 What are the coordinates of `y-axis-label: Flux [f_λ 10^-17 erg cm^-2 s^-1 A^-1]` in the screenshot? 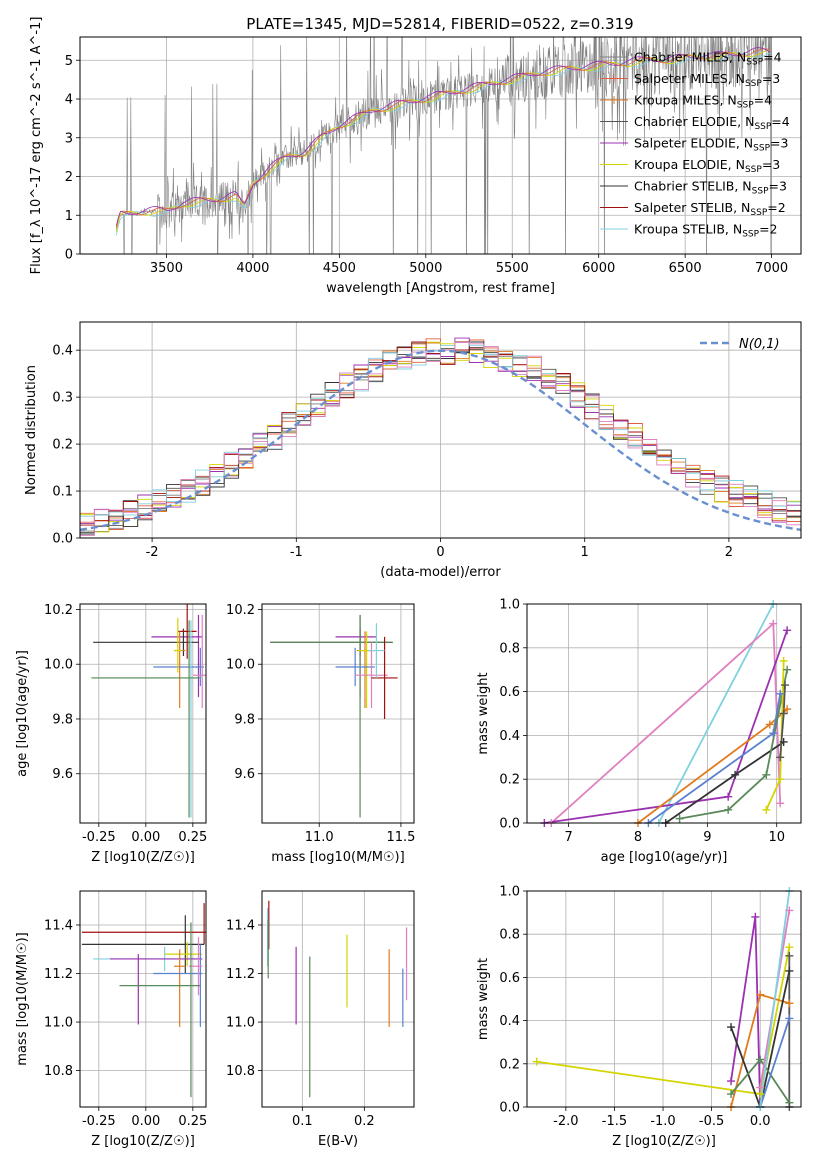 It's located at (36, 146).